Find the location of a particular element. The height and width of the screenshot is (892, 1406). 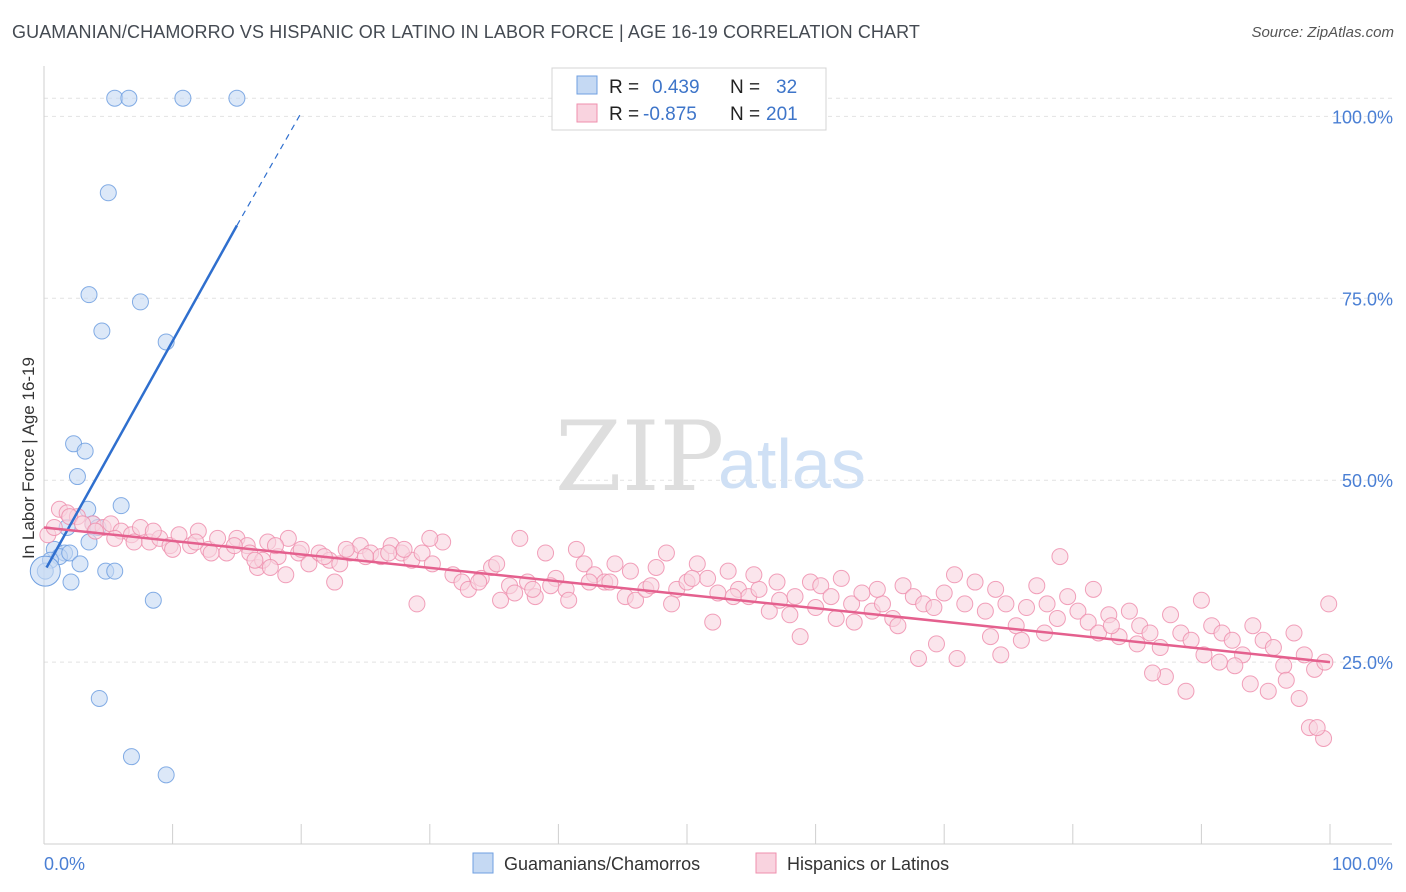

trend-line-hispanic is located at coordinates (687, 595).